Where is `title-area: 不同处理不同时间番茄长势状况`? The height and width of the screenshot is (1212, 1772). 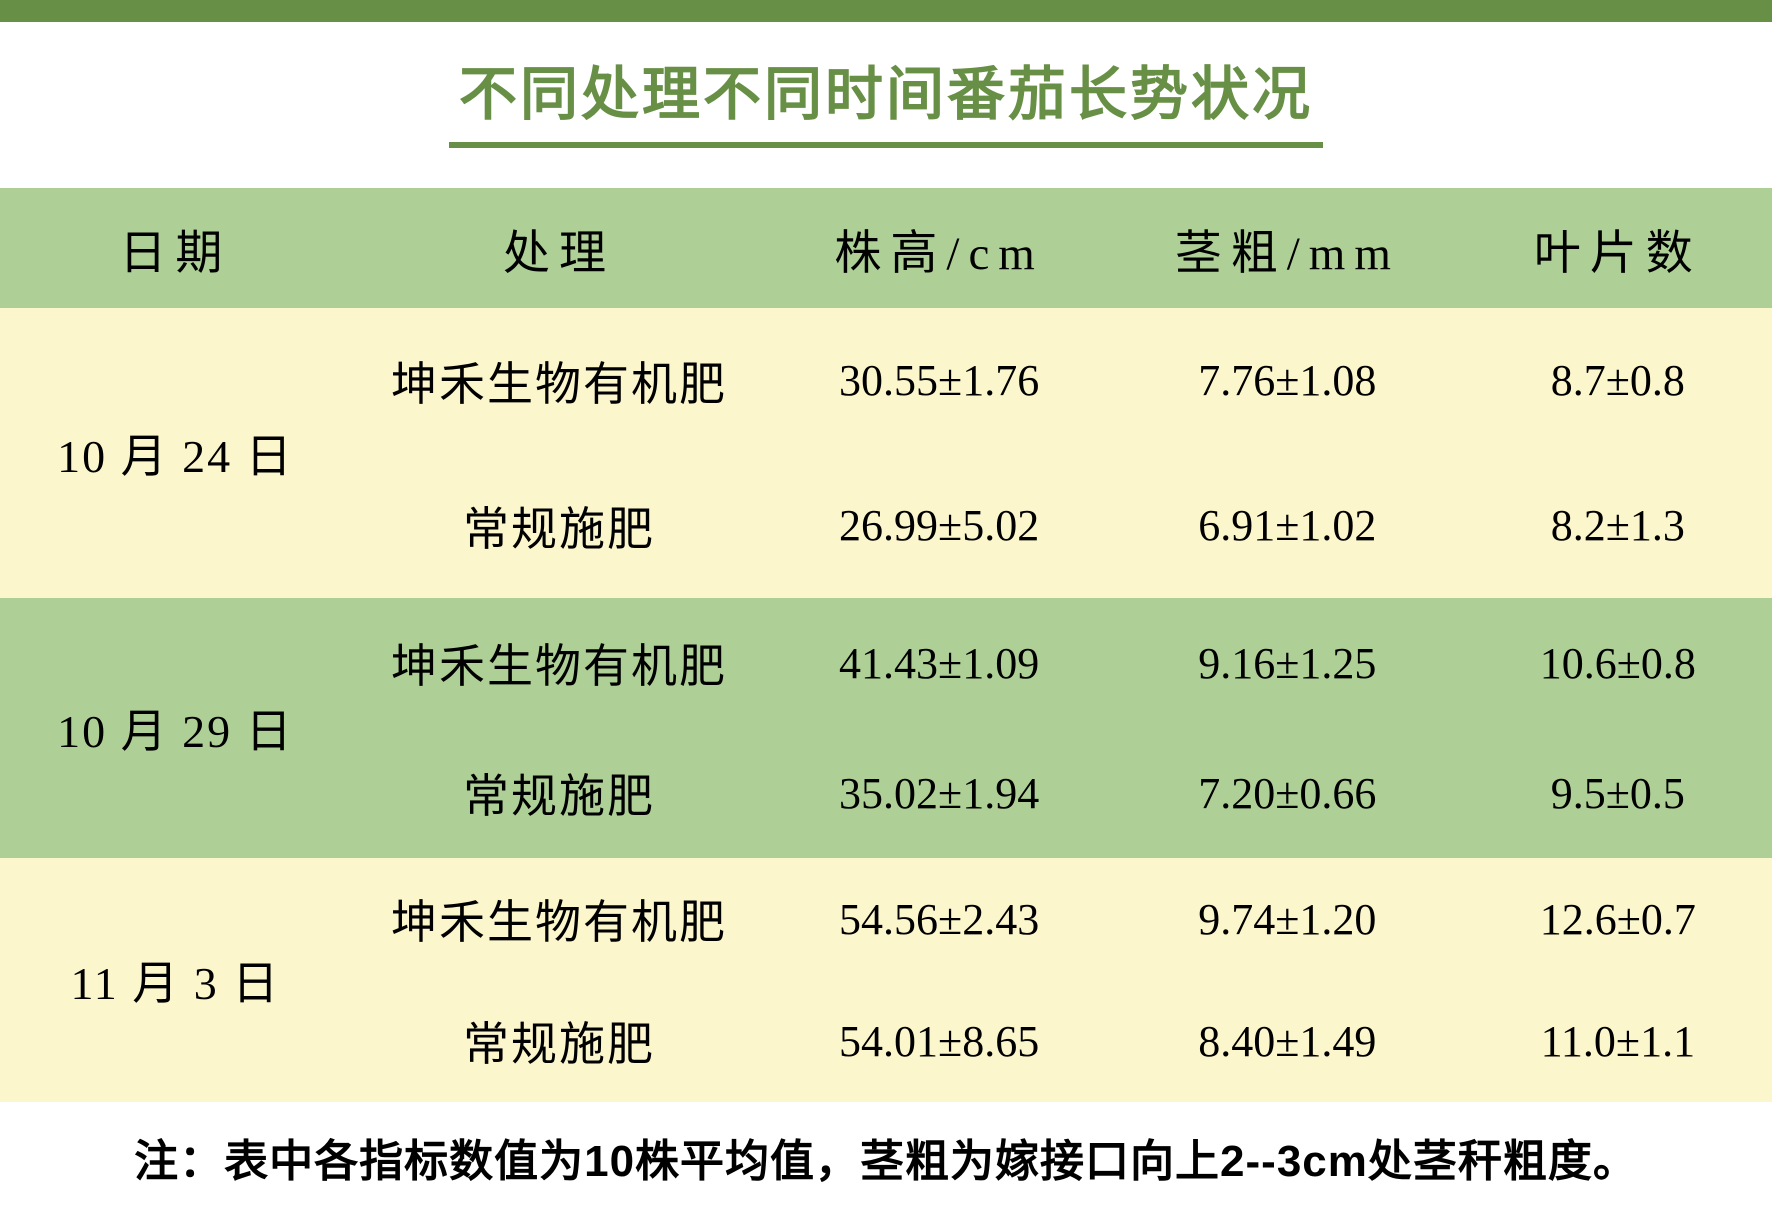 title-area: 不同处理不同时间番茄长势状况 is located at coordinates (886, 105).